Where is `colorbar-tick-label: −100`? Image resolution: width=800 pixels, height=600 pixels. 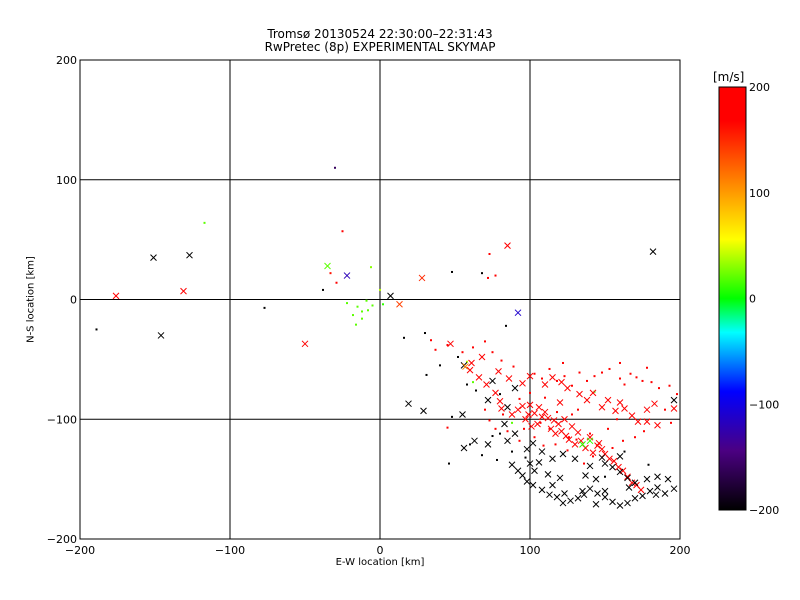
colorbar-tick-label: −100 is located at coordinates (764, 404).